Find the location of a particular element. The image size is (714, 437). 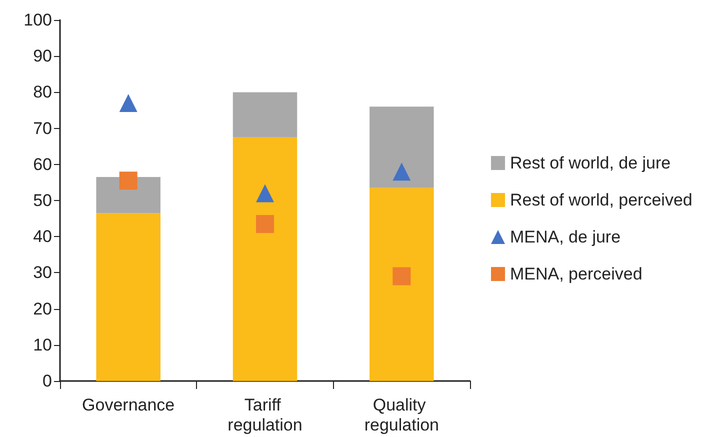

y-tick-label: 50 is located at coordinates (42, 200).